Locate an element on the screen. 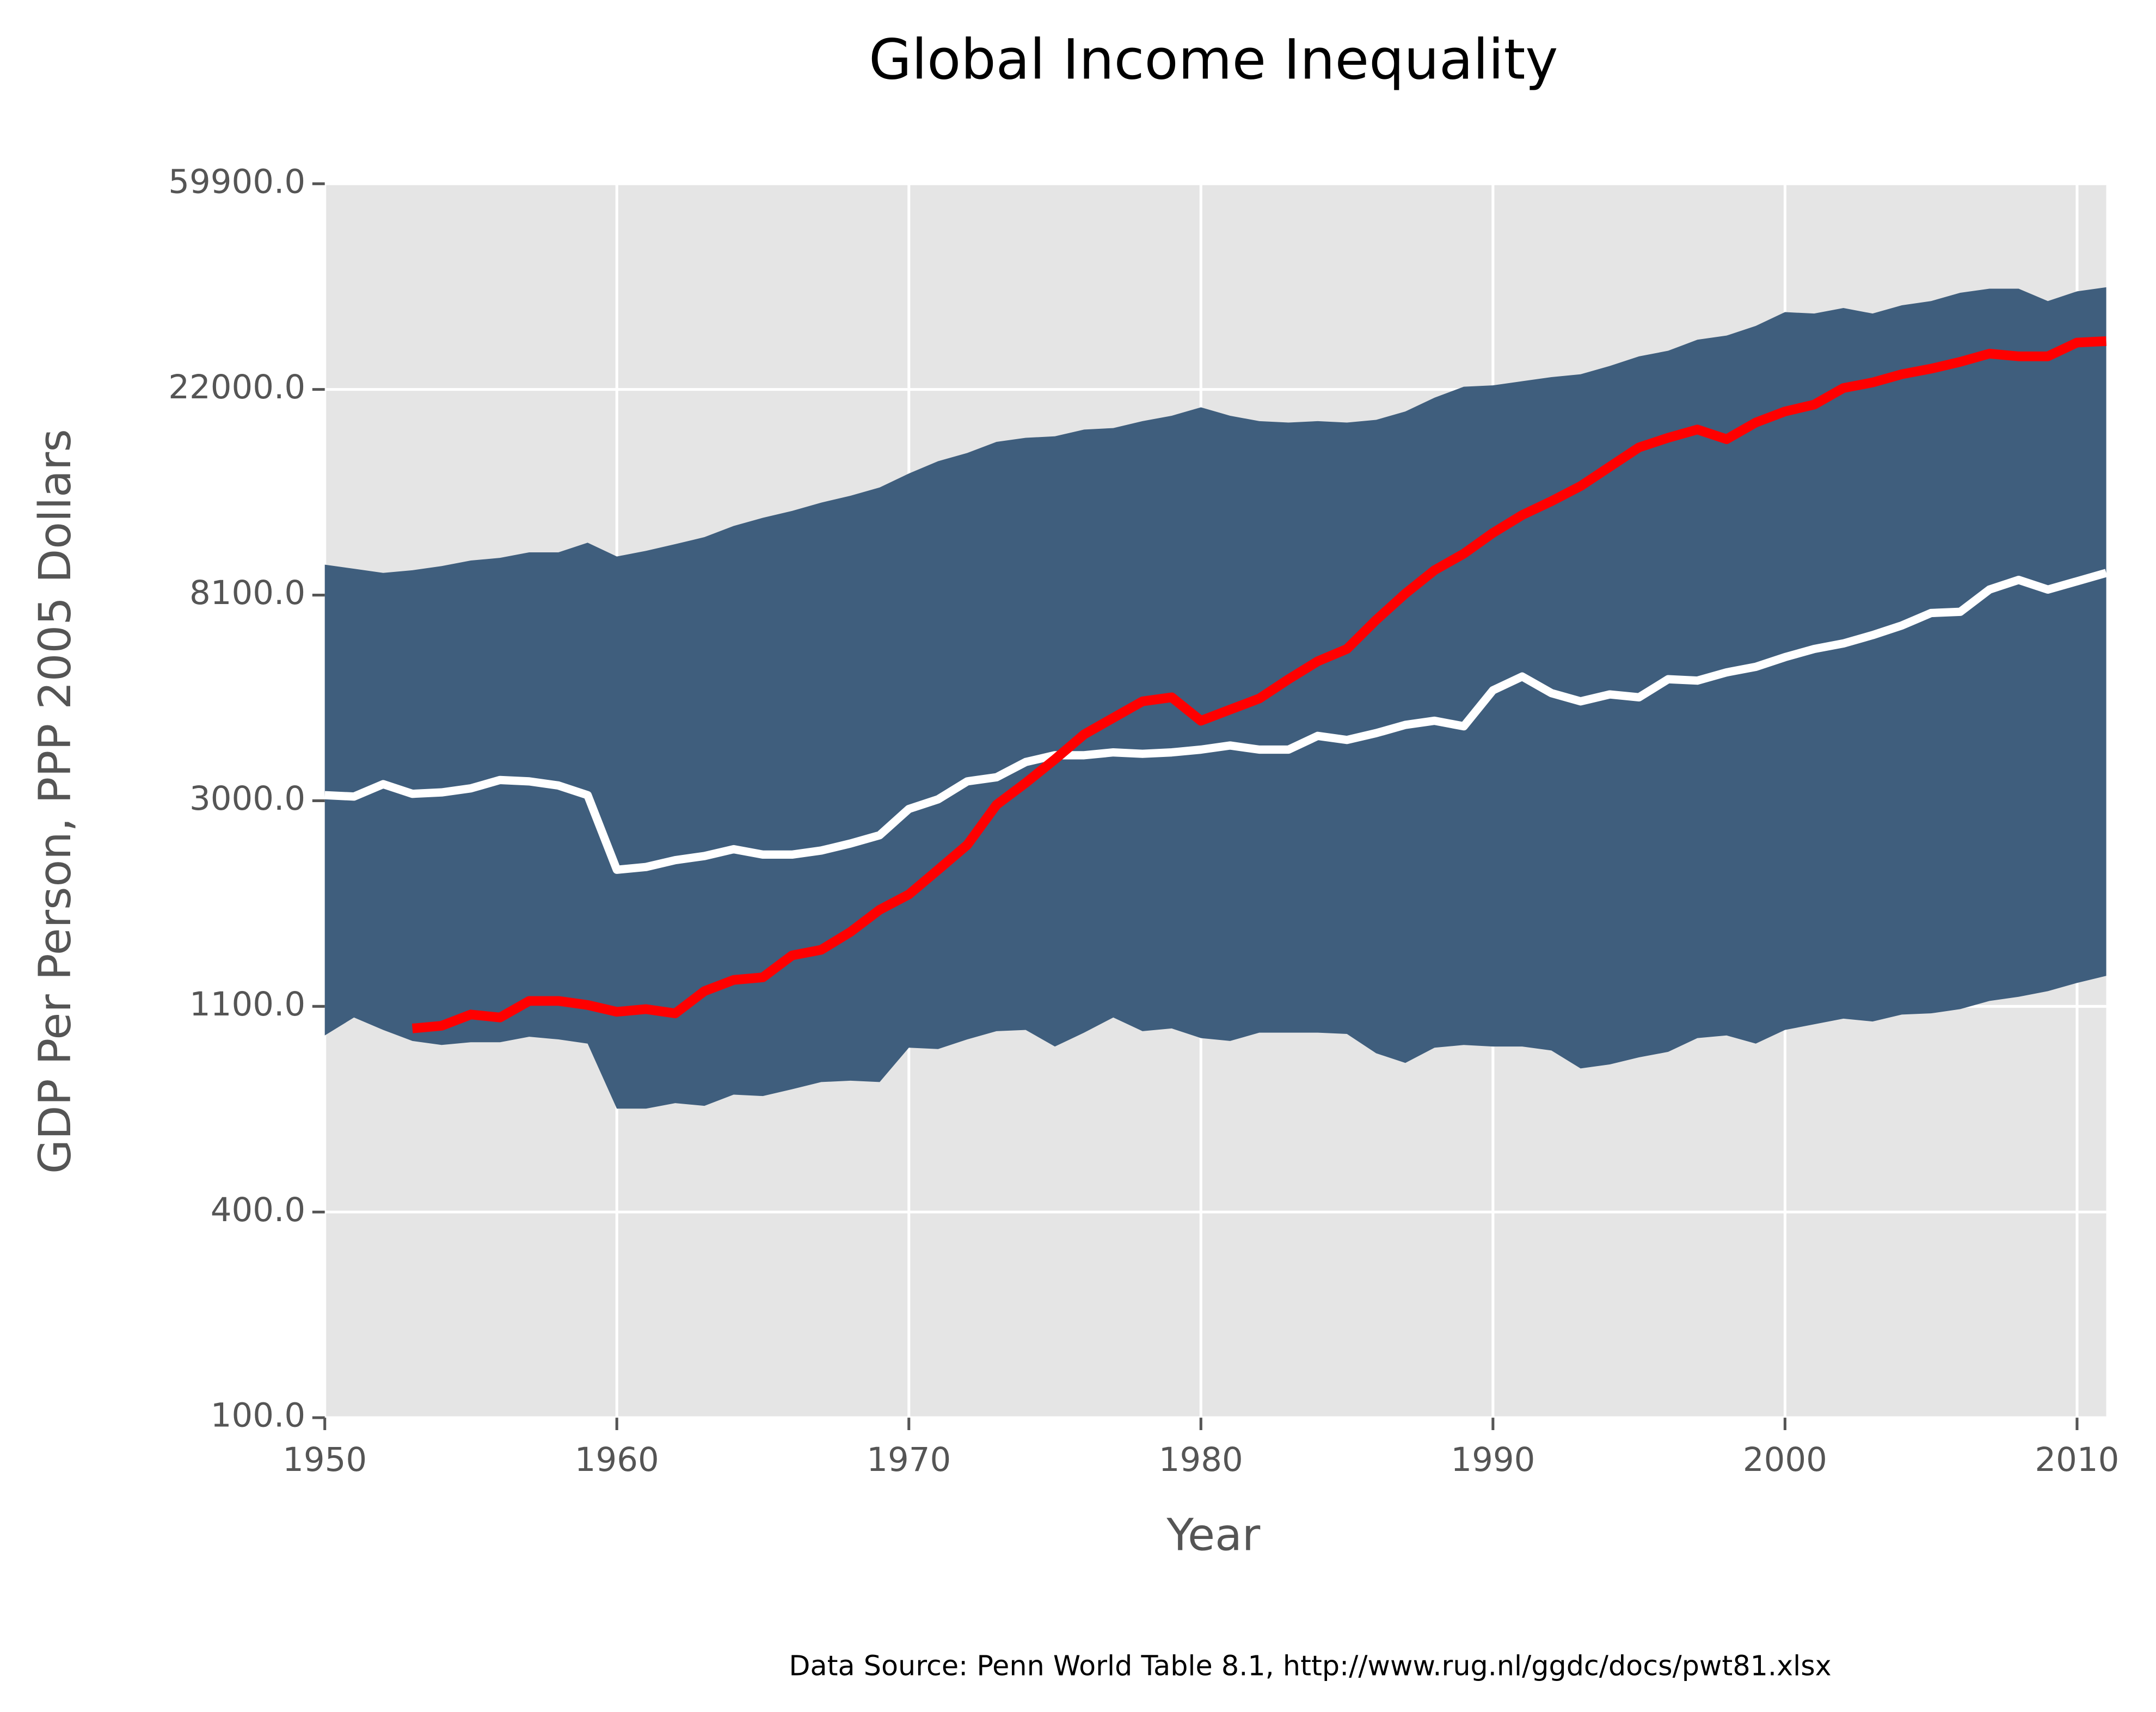 The width and height of the screenshot is (2156, 1712). y-tick-label: 3000.0 is located at coordinates (247, 798).